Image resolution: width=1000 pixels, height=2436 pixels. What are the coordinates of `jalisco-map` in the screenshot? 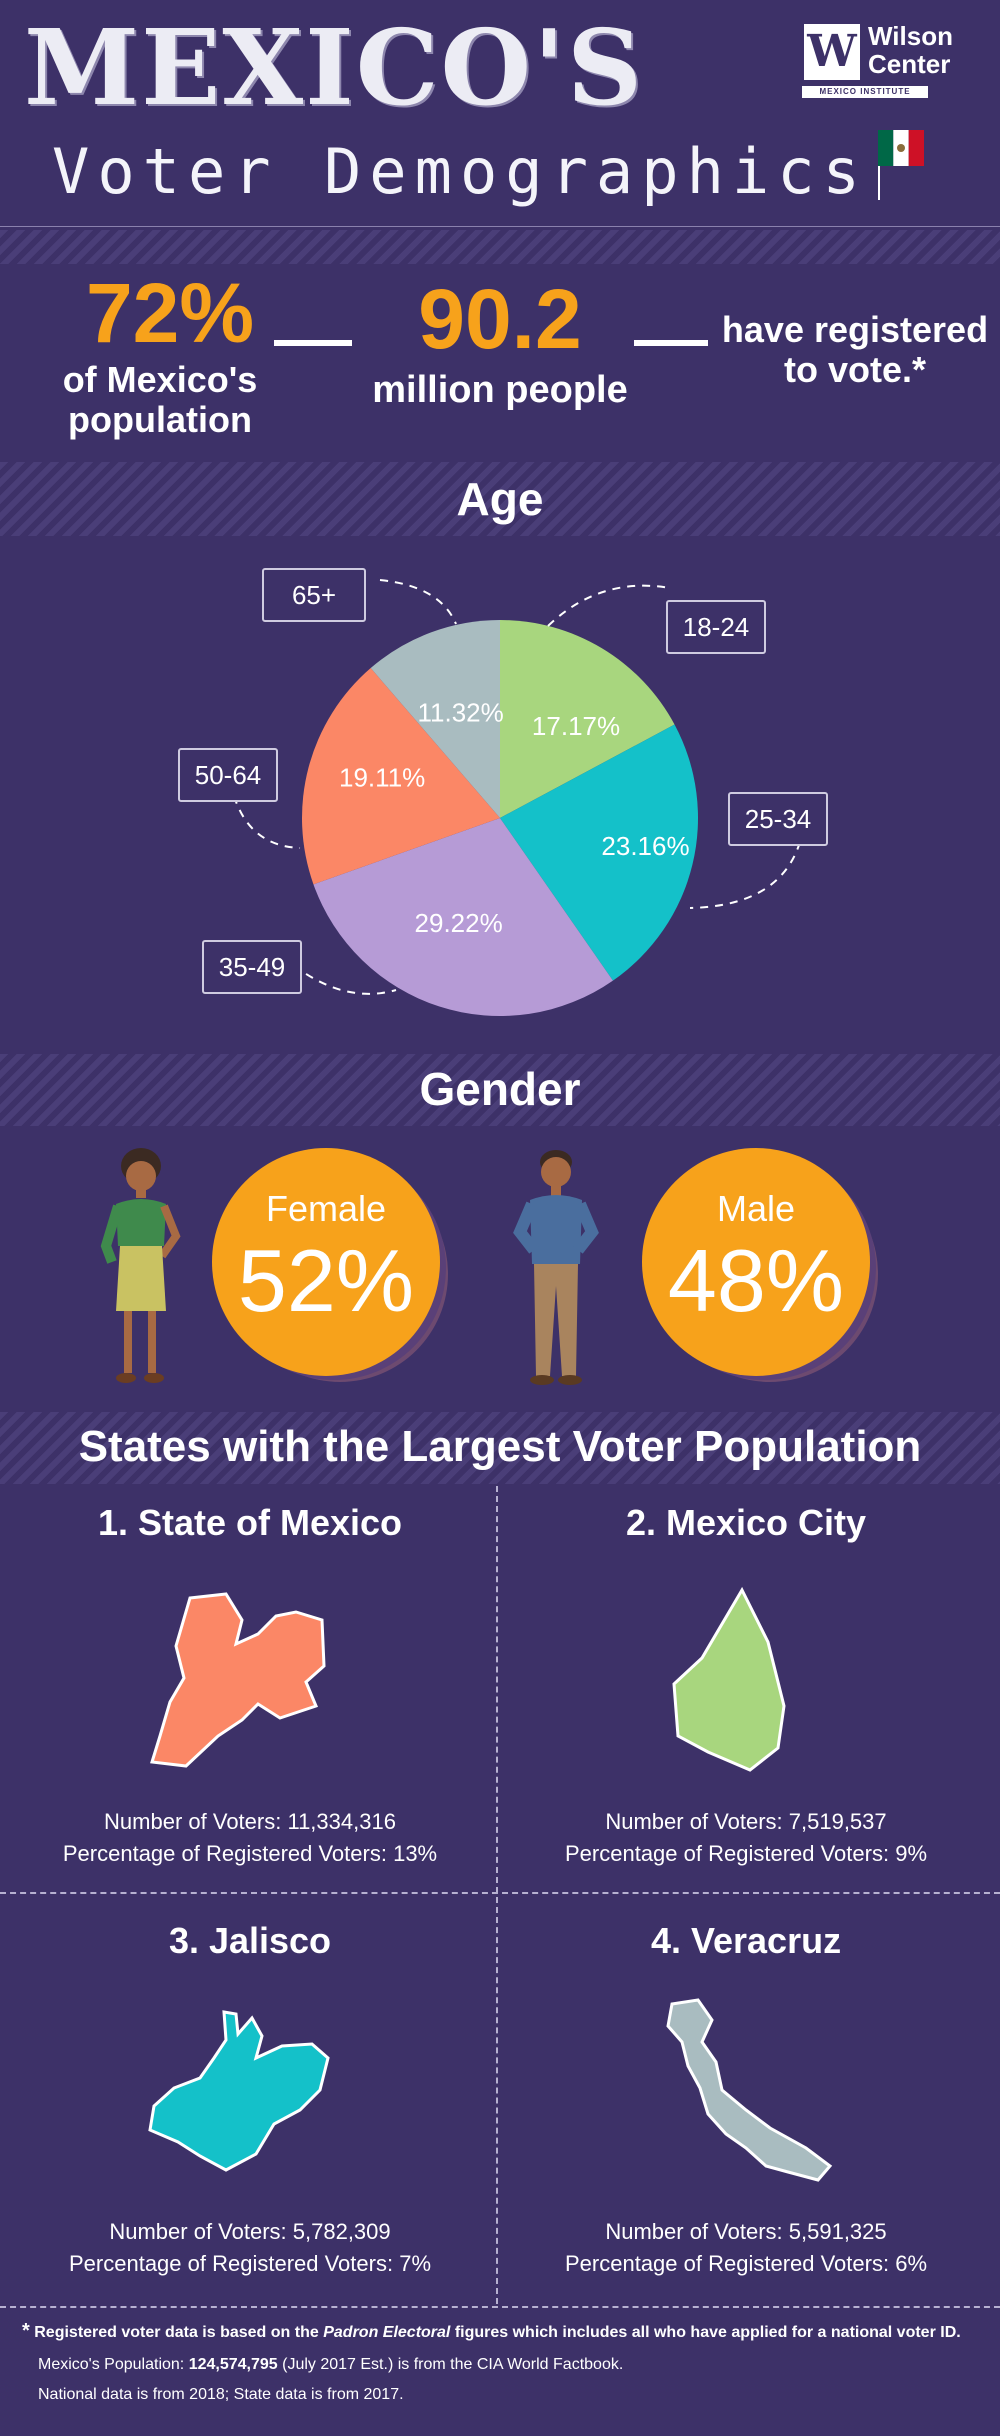 It's located at (239, 2091).